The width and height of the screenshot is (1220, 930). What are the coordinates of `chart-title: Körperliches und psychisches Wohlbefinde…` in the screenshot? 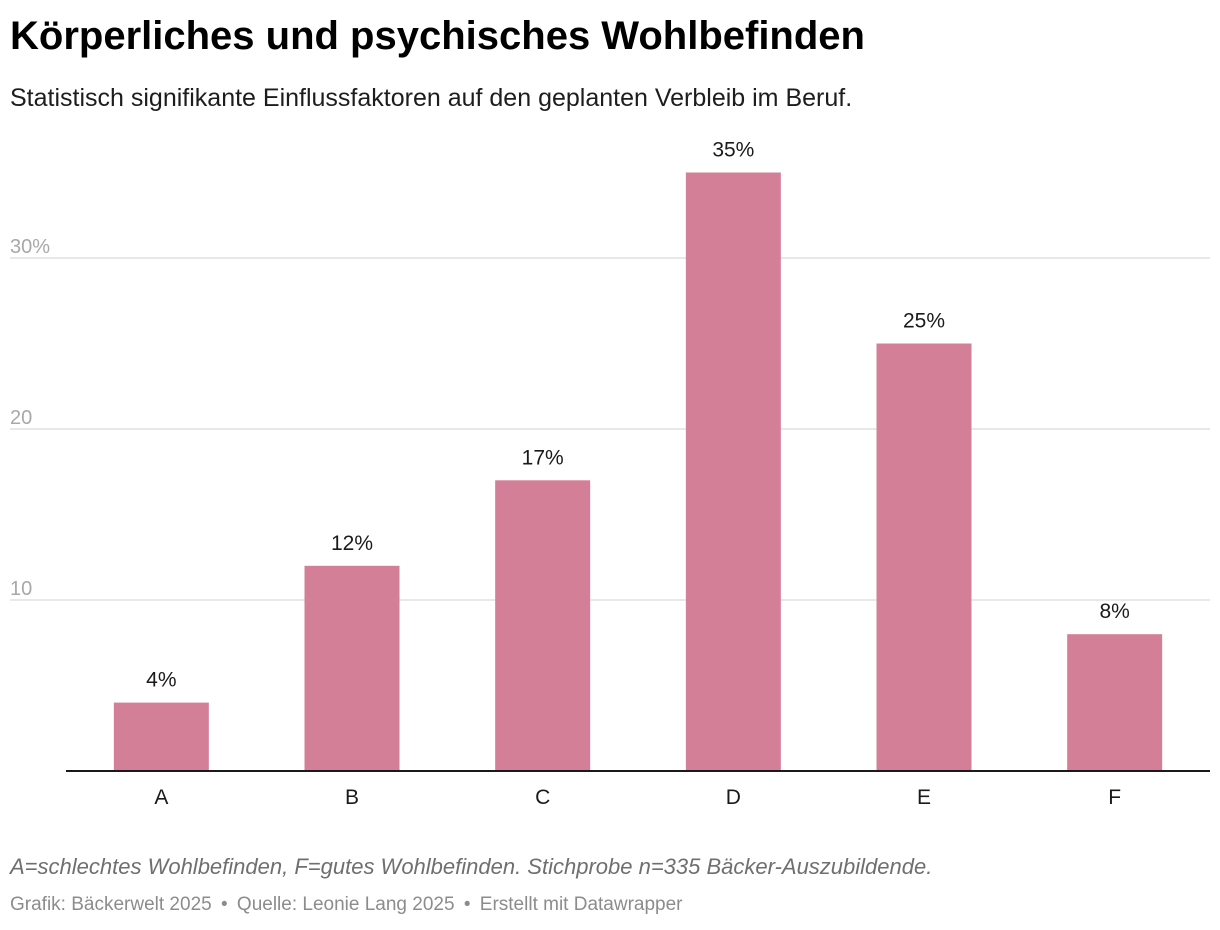 It's located at (437, 36).